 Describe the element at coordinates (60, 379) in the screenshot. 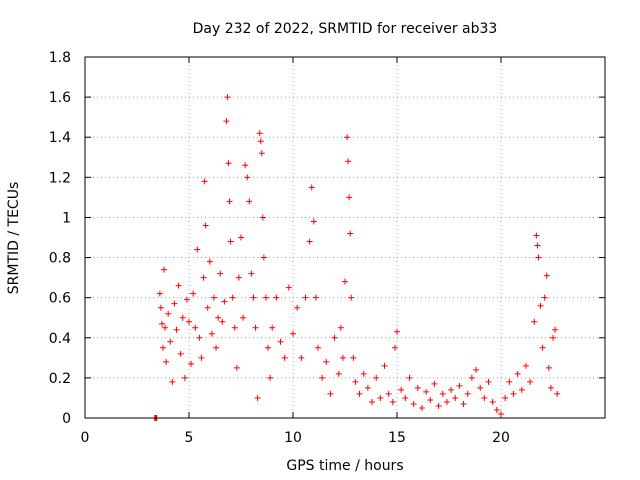

I see `y-tick-label: 0.2` at that location.